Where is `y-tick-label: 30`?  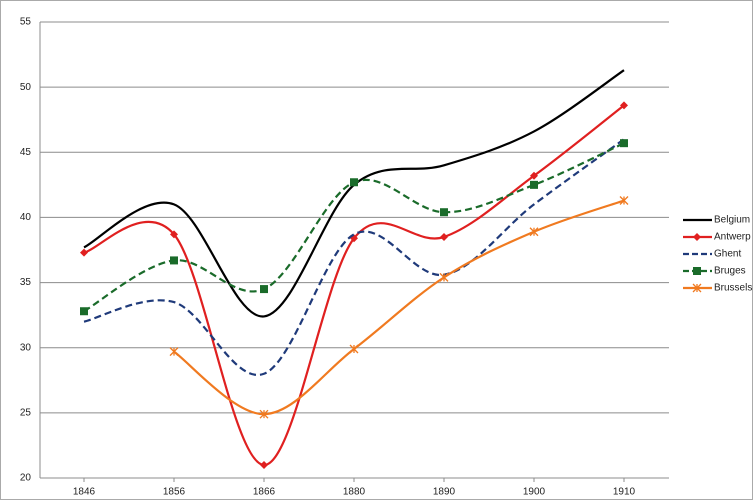 y-tick-label: 30 is located at coordinates (26, 347).